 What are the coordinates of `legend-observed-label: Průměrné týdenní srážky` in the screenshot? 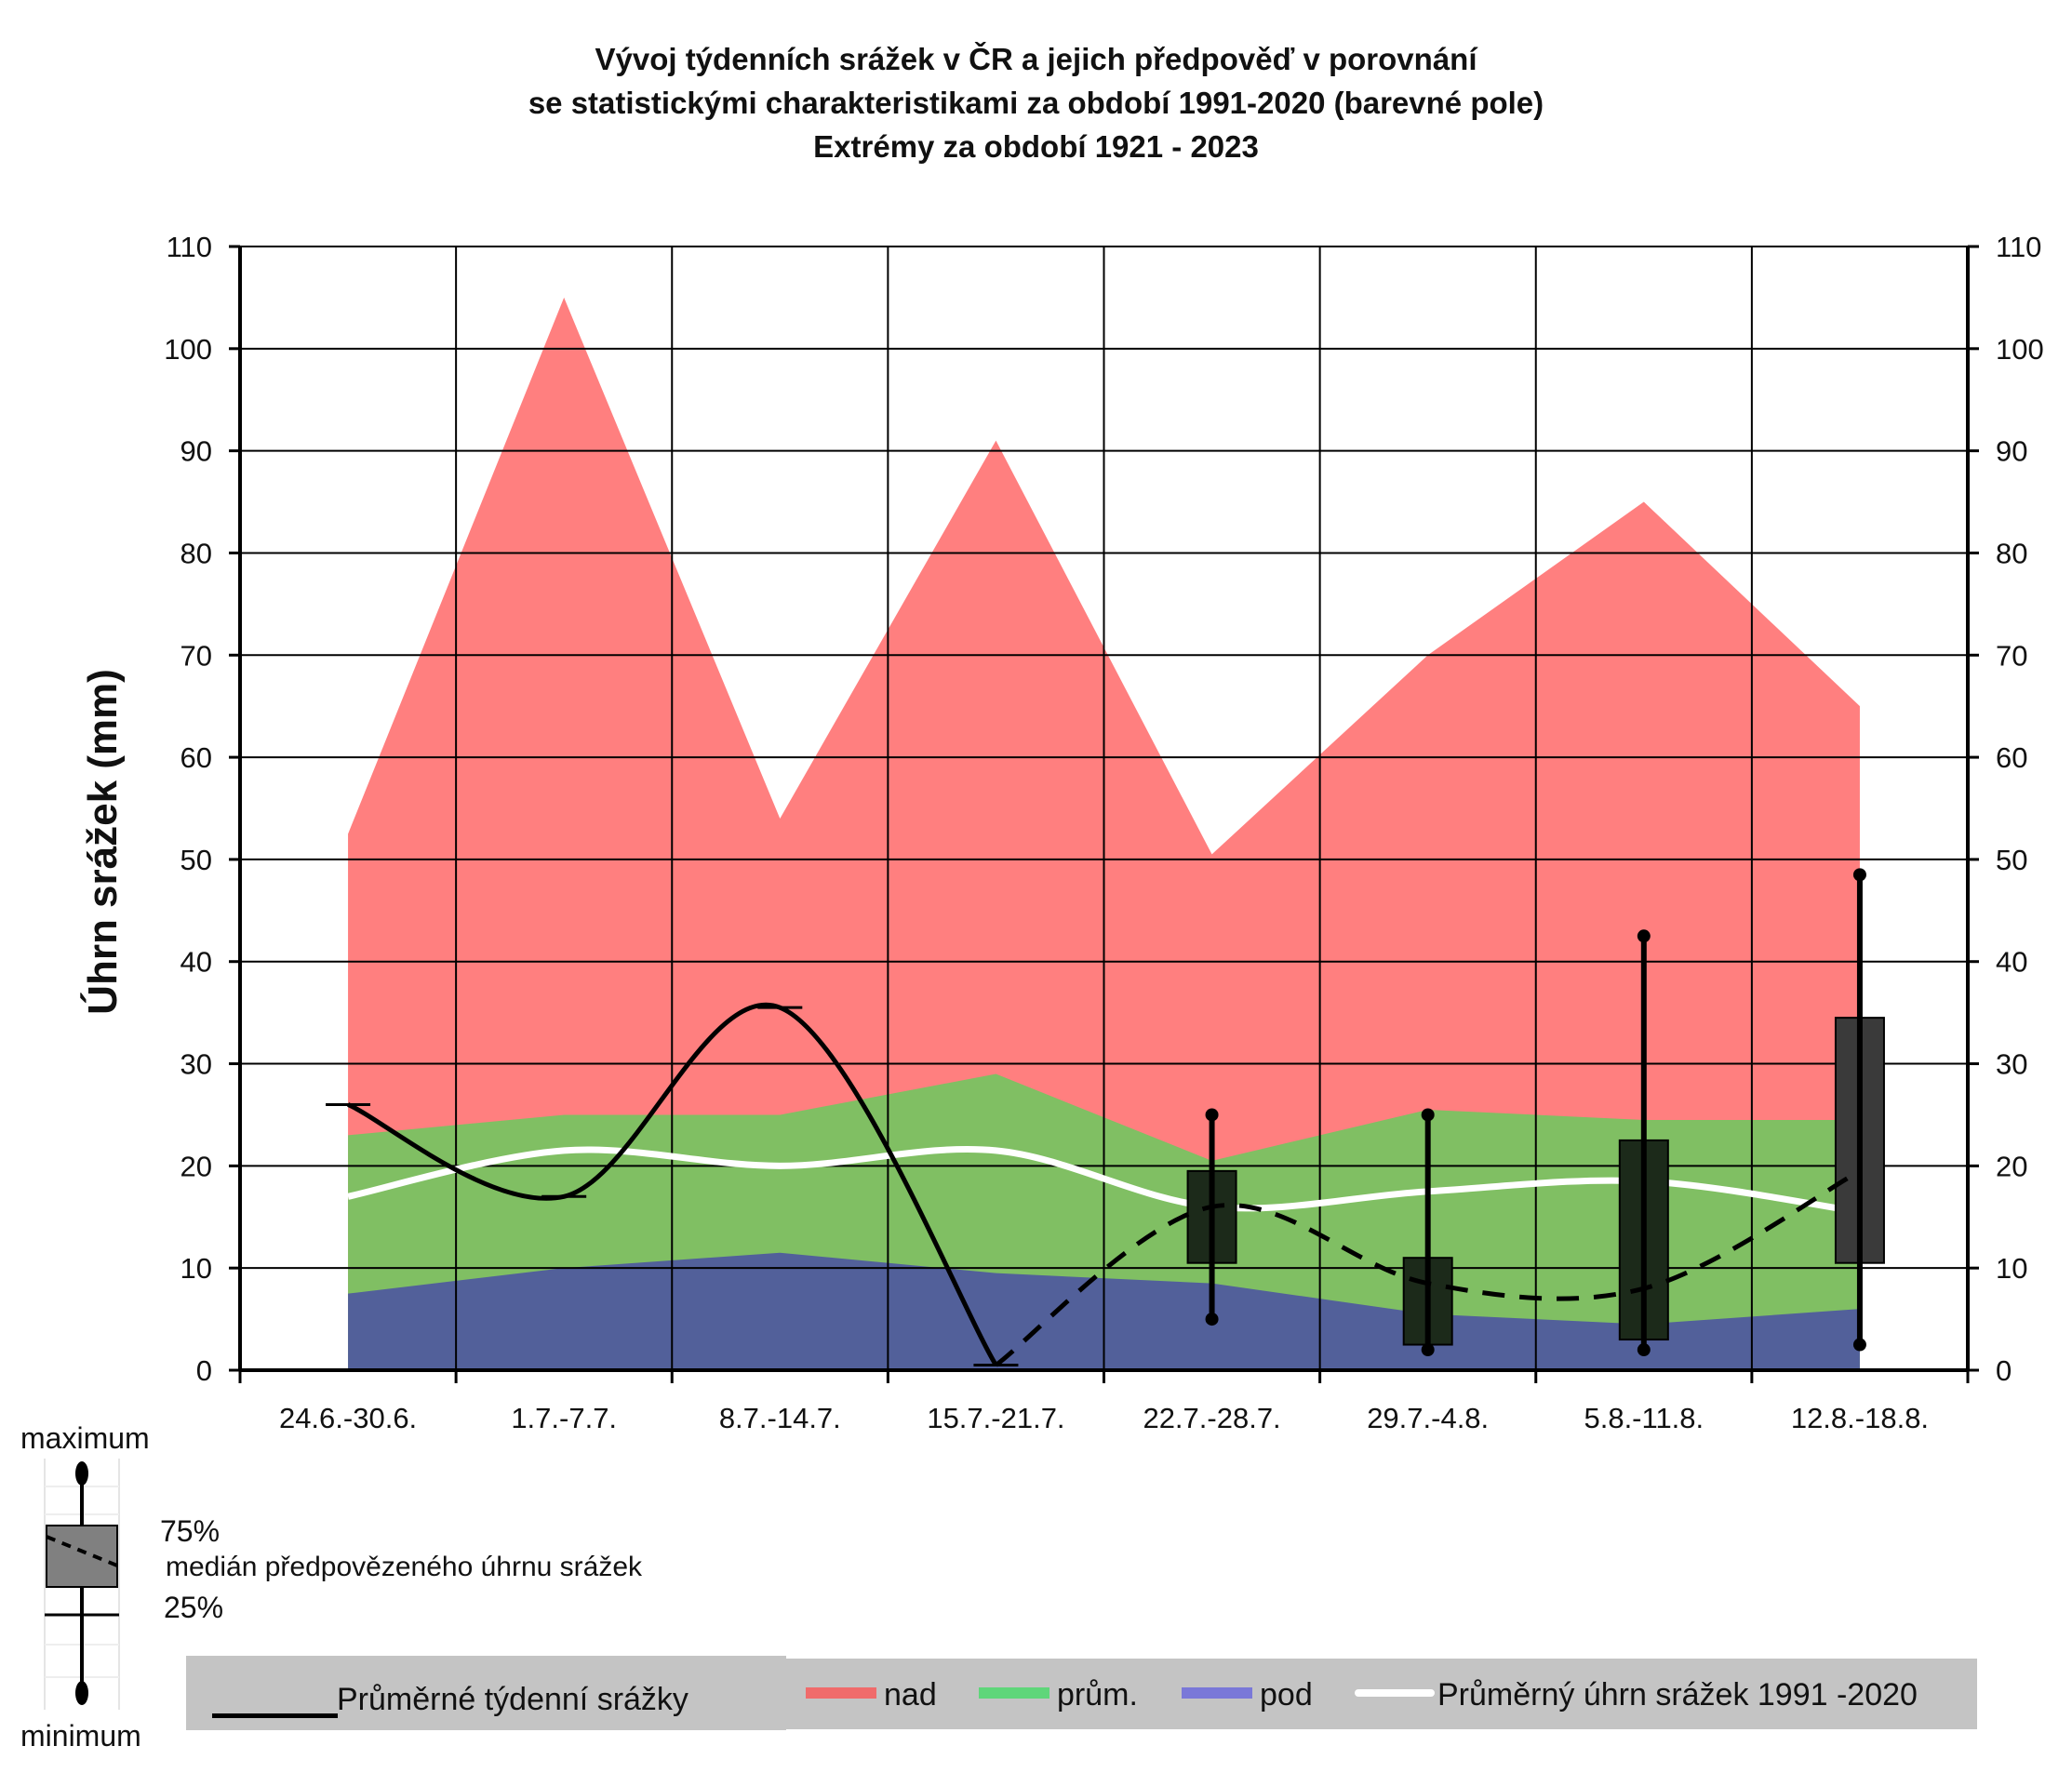 It's located at (513, 1699).